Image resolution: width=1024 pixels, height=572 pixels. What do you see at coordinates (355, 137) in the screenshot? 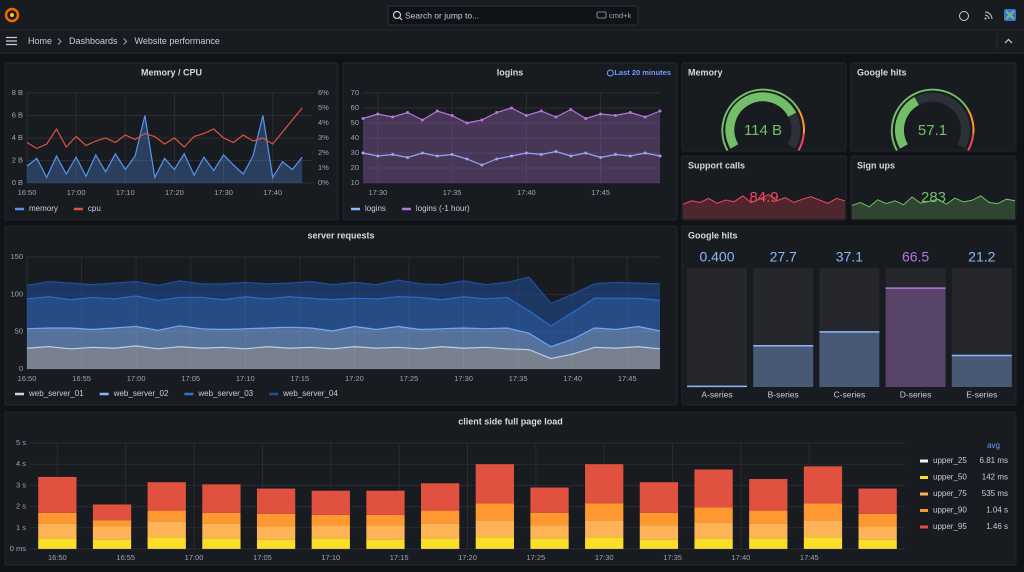
I see `y-tick-label: 40` at bounding box center [355, 137].